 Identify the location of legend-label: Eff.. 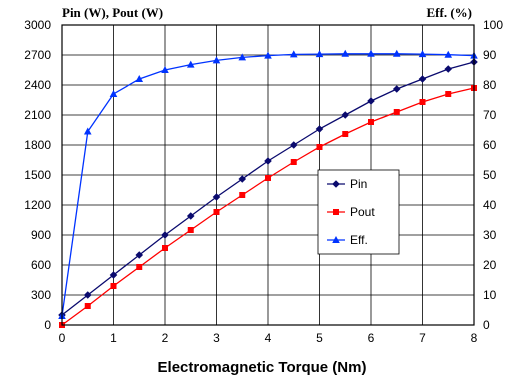
(359, 240).